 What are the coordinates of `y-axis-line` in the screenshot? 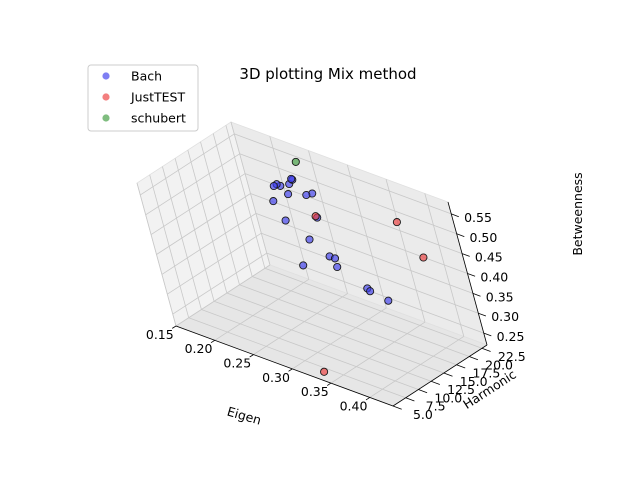 It's located at (440, 375).